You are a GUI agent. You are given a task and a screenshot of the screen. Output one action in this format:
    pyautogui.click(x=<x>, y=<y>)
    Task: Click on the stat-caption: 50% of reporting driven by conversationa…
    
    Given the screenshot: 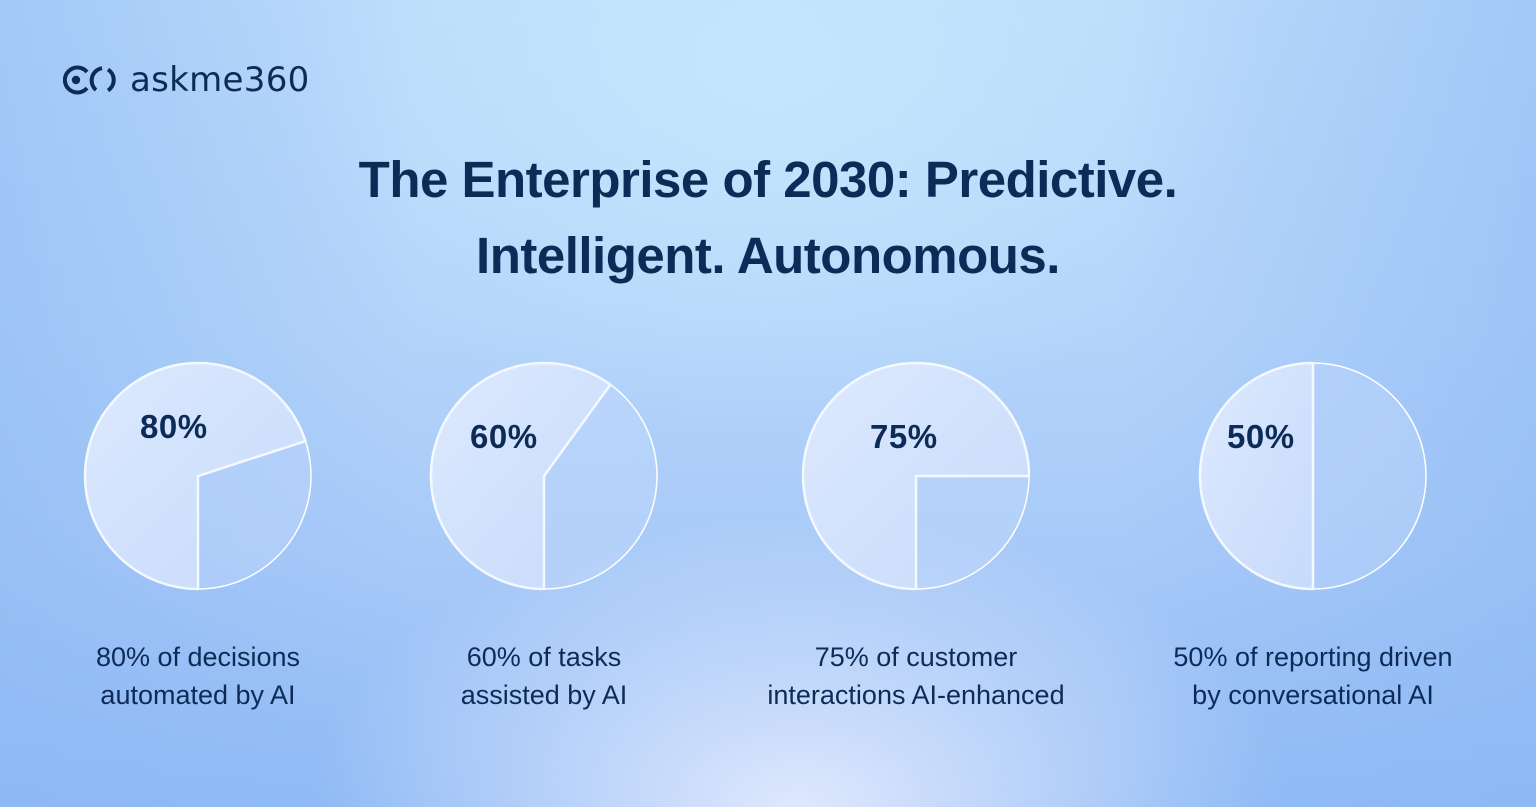 What is the action you would take?
    pyautogui.click(x=1313, y=676)
    